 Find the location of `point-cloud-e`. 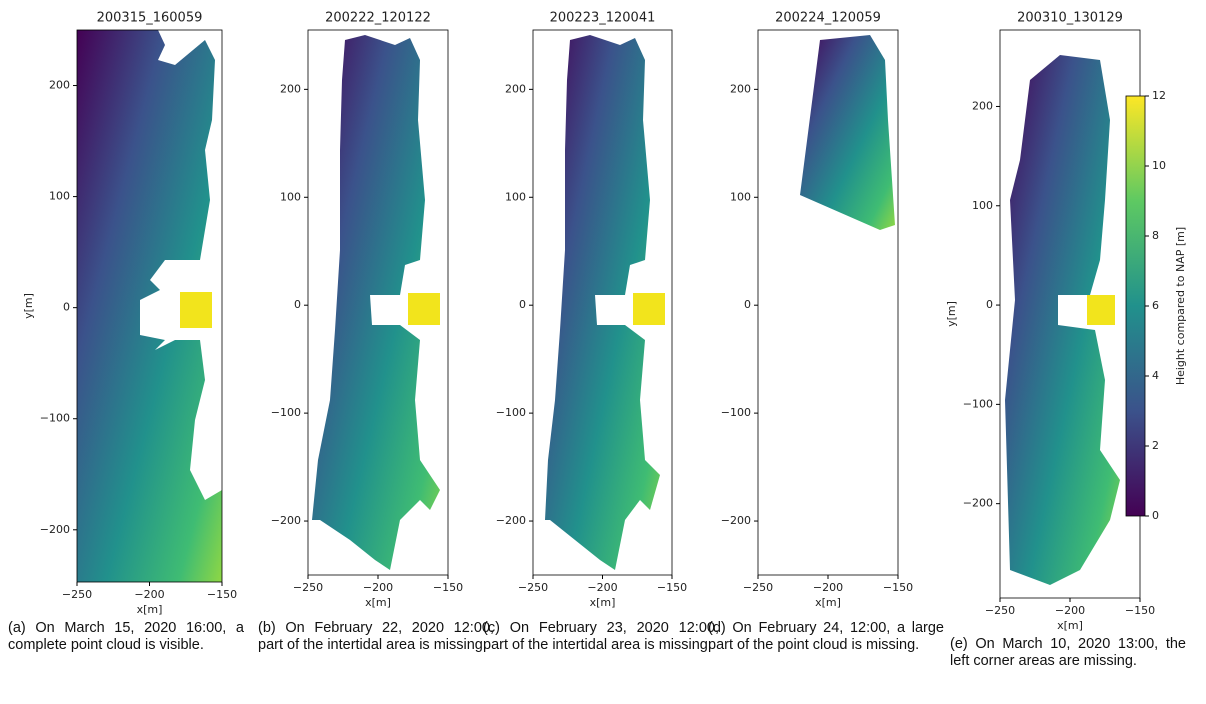

point-cloud-e is located at coordinates (1062, 320).